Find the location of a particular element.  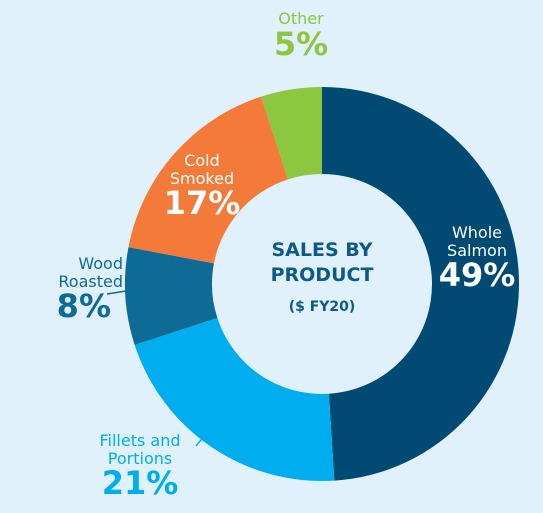

value-label: 5% is located at coordinates (301, 43).